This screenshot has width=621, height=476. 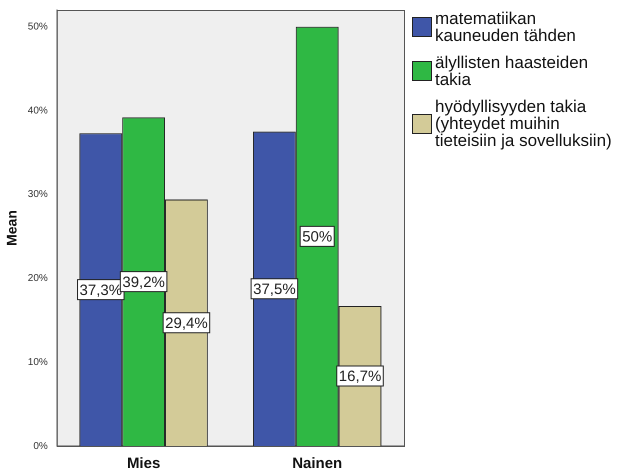 I want to click on y-tick-label: 30%, so click(x=38, y=194).